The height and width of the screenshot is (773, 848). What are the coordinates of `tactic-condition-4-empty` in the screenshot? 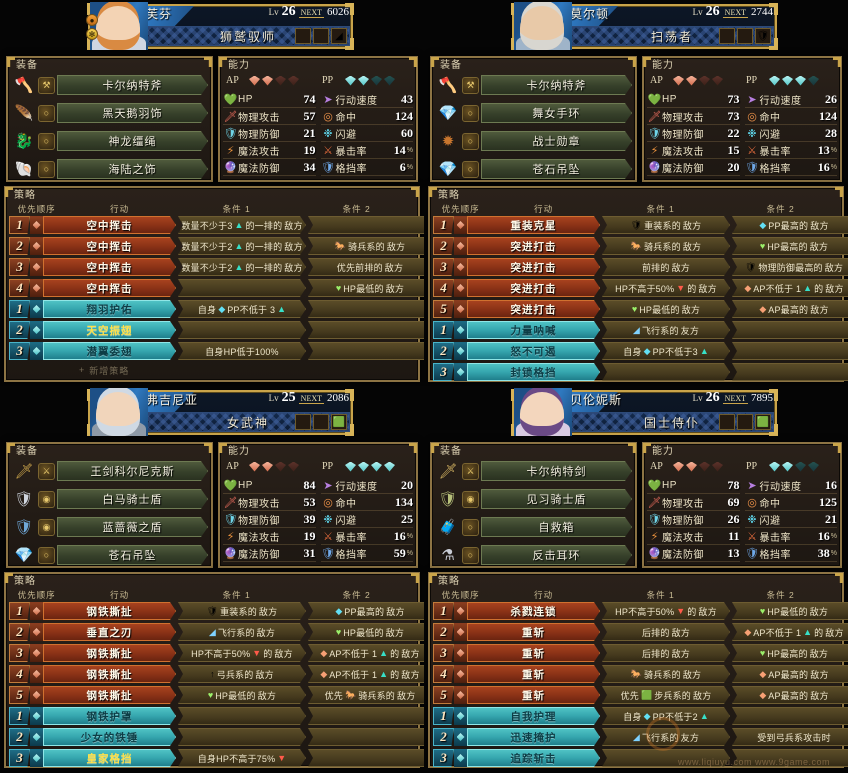 It's located at (366, 309).